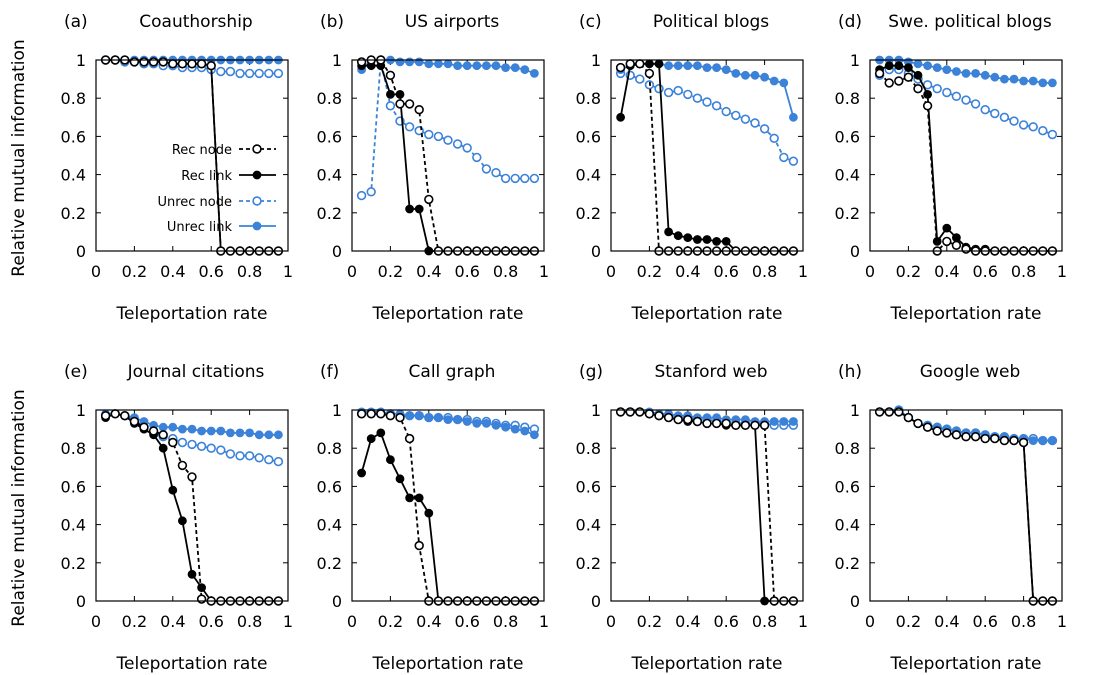  I want to click on y-axis-label-top: Relative mutual information, so click(19, 157).